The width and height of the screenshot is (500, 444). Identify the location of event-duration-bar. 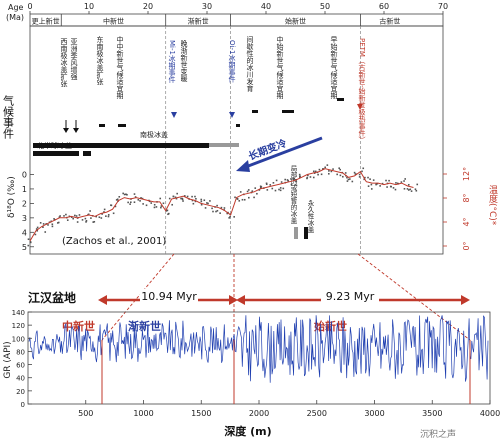
(255, 111).